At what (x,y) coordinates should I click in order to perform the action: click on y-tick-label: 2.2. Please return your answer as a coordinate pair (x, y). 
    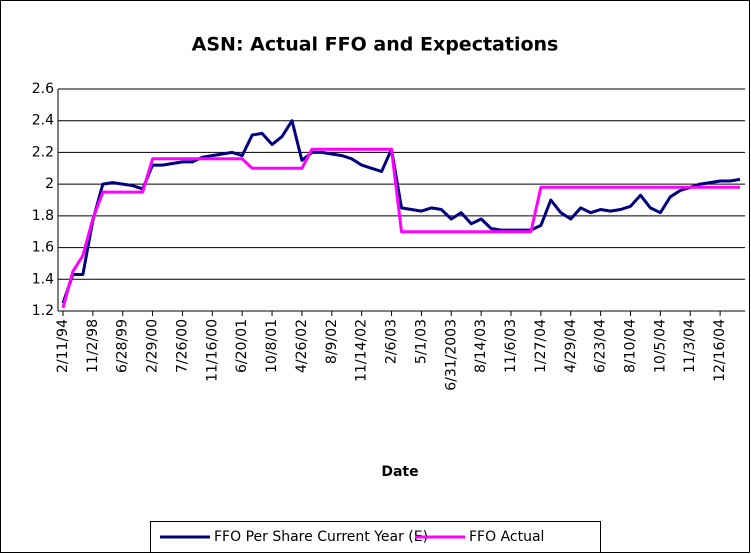
    Looking at the image, I should click on (43, 152).